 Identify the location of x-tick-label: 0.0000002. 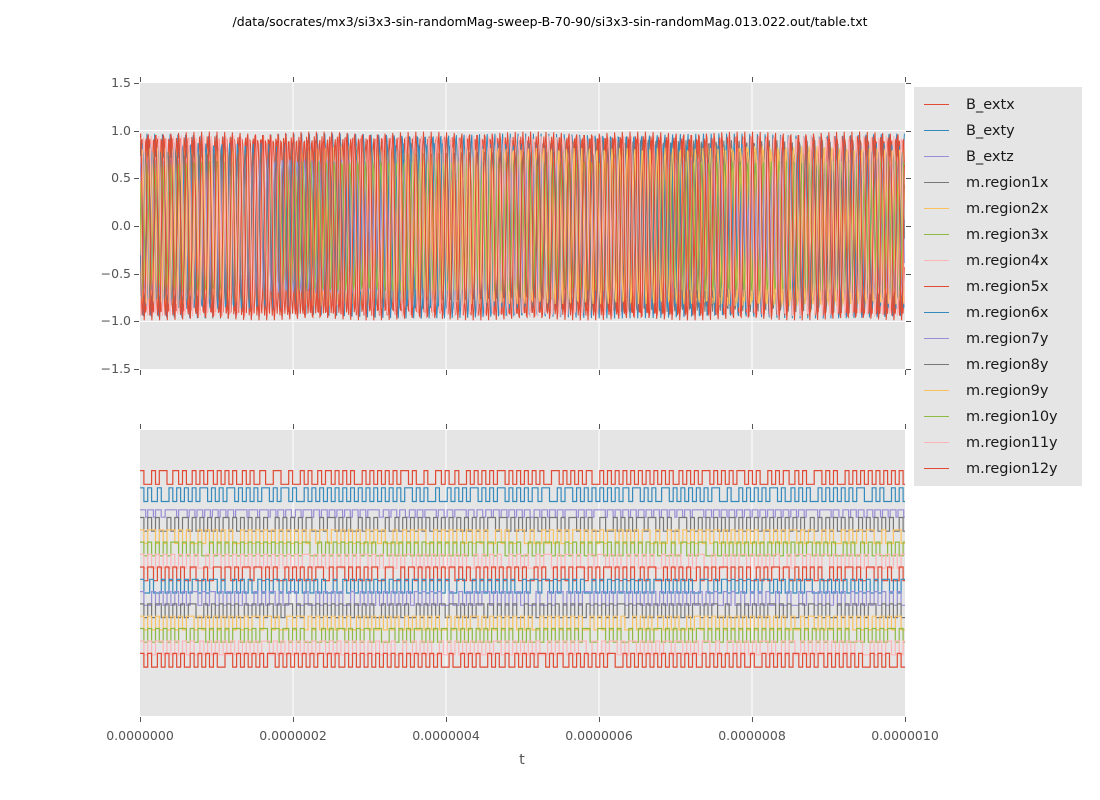
(293, 735).